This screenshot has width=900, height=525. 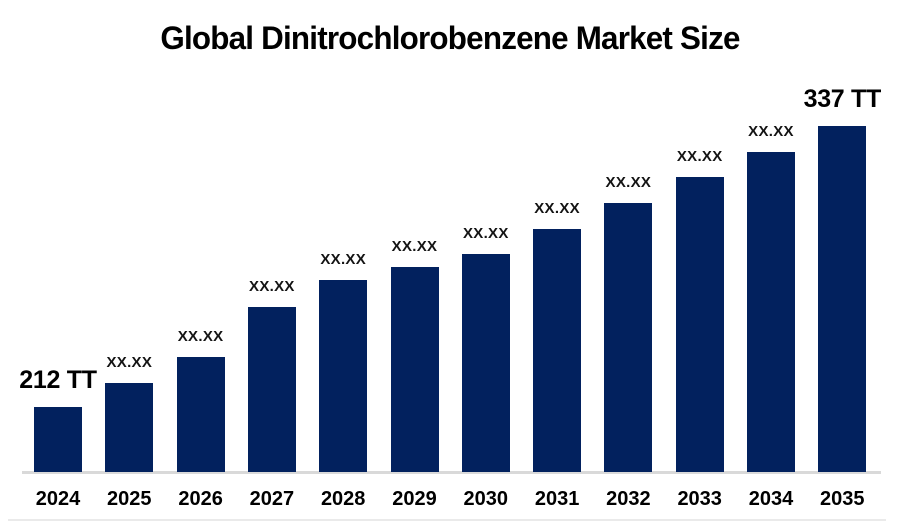 I want to click on bar-value-label-2024: 212 TT, so click(x=58, y=380).